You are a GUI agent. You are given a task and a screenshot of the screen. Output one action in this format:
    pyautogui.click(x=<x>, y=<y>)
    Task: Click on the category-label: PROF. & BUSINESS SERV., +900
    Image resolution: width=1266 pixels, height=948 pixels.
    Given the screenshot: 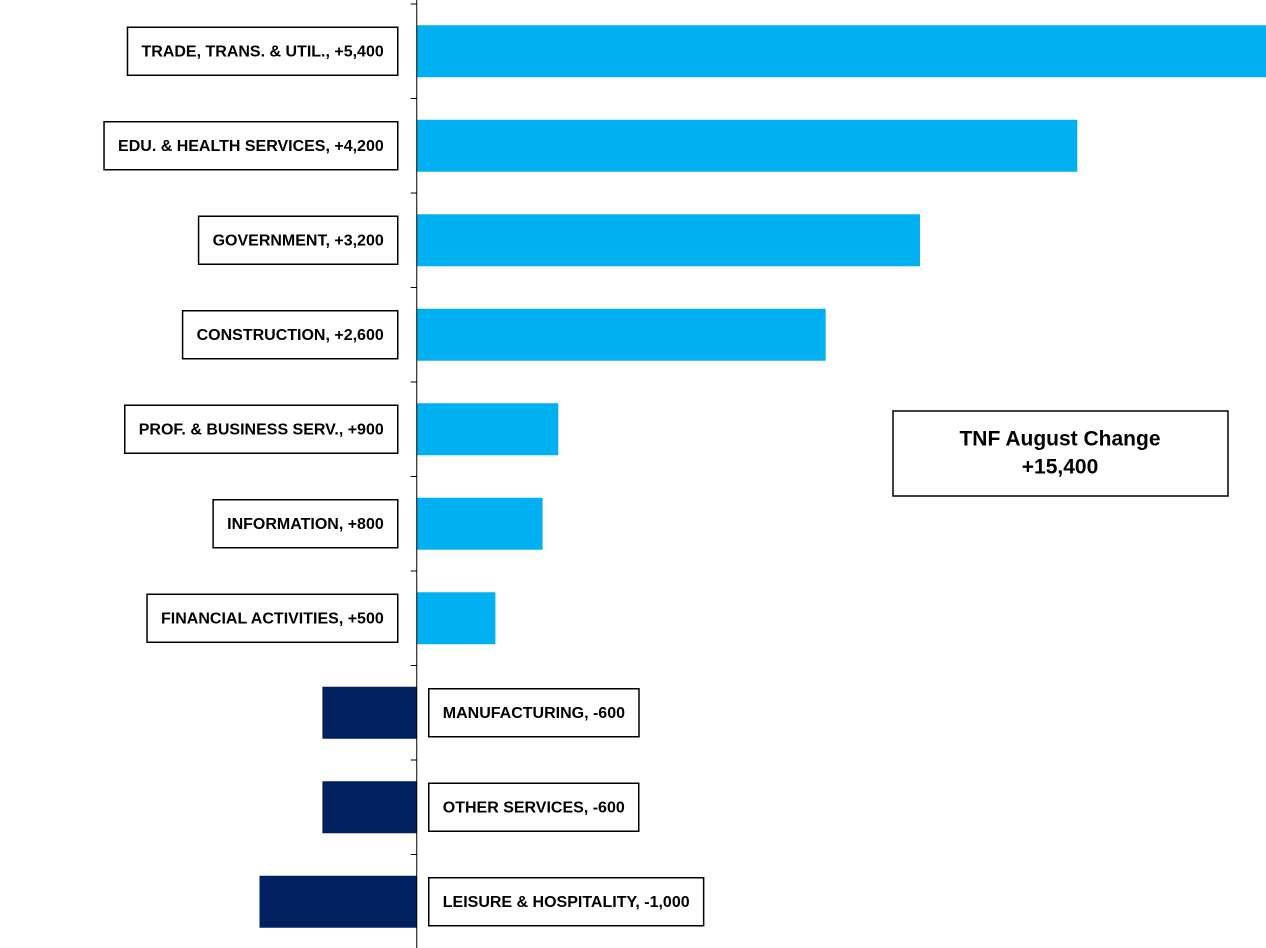 What is the action you would take?
    pyautogui.click(x=261, y=429)
    